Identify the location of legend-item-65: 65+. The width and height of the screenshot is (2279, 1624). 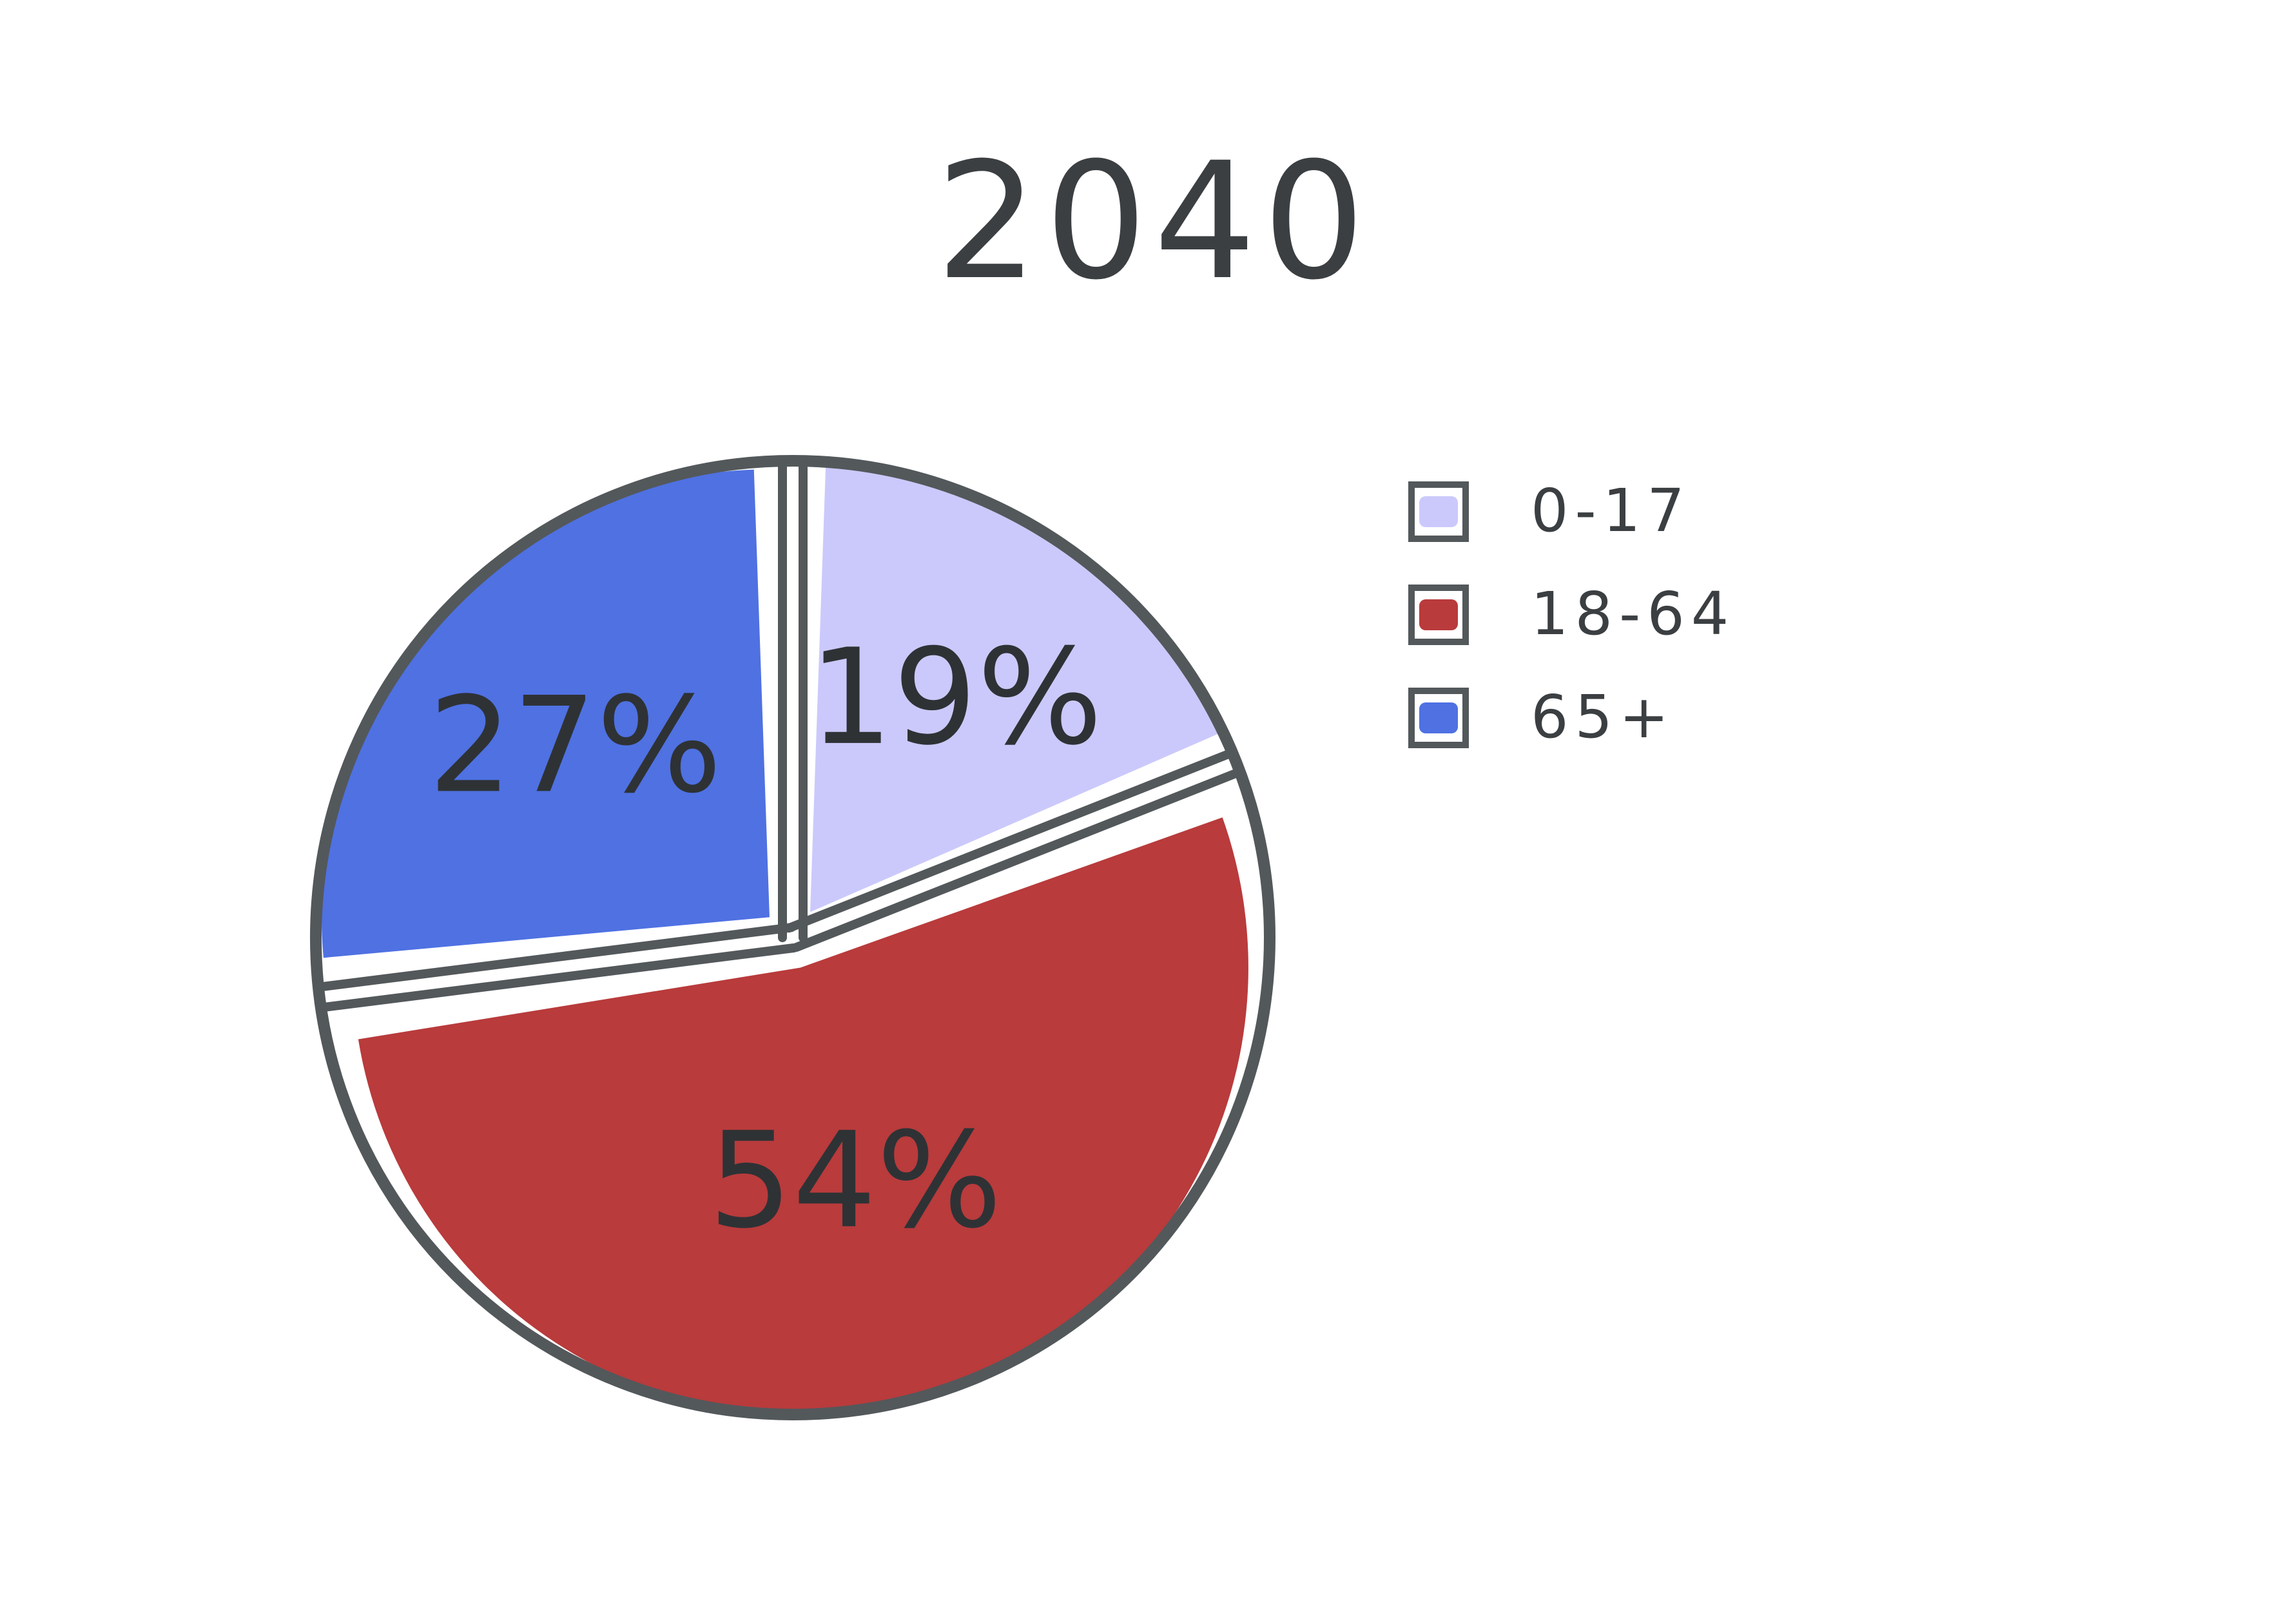
(1541, 717).